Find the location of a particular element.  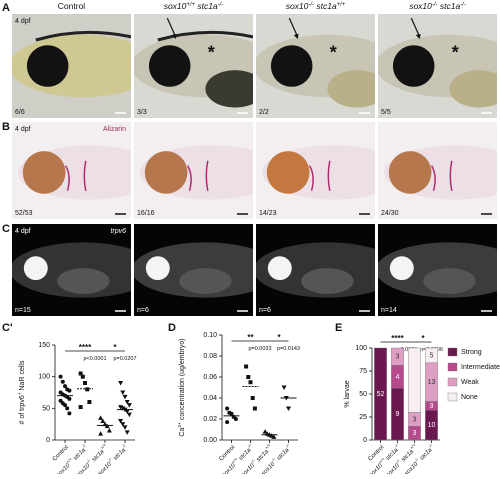

count: n=15 is located at coordinates (23, 310).